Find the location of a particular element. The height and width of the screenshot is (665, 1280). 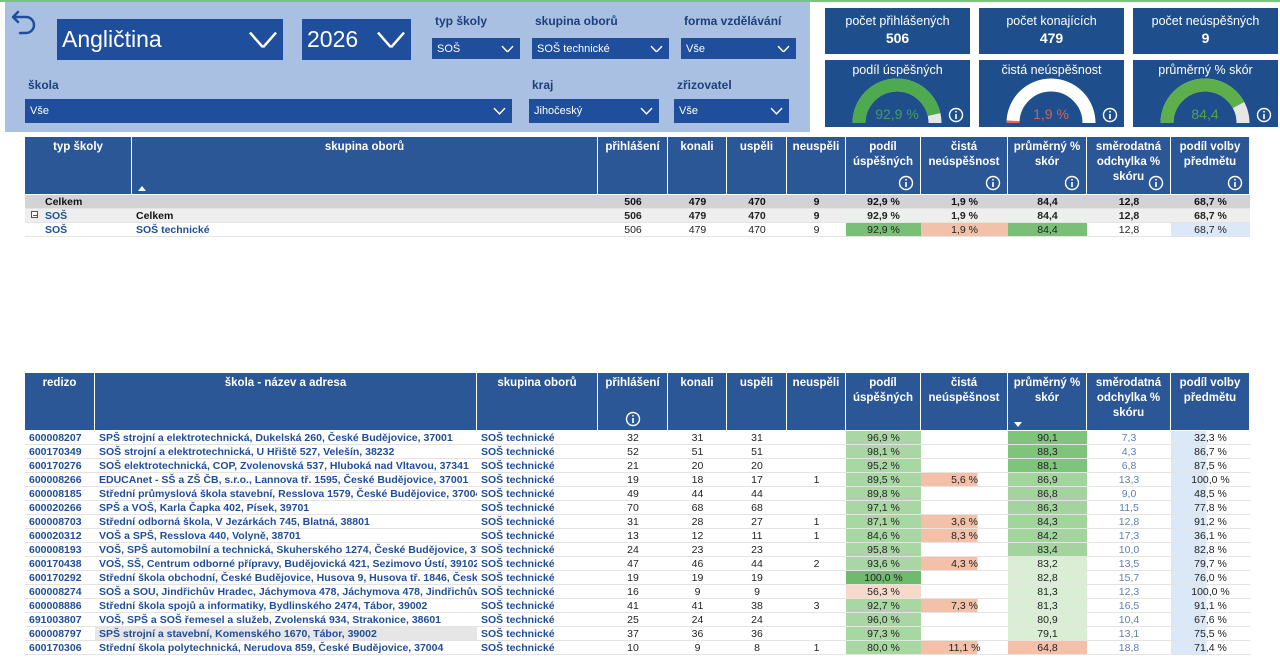

filter-dropdown: SOŠ is located at coordinates (476, 48).